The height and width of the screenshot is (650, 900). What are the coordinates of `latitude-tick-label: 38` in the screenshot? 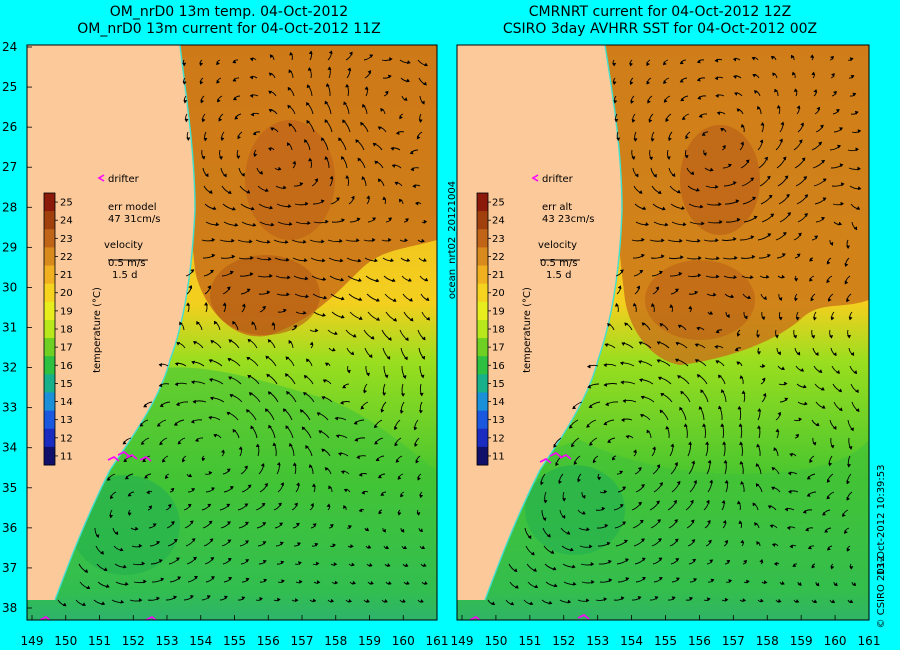 It's located at (9, 608).